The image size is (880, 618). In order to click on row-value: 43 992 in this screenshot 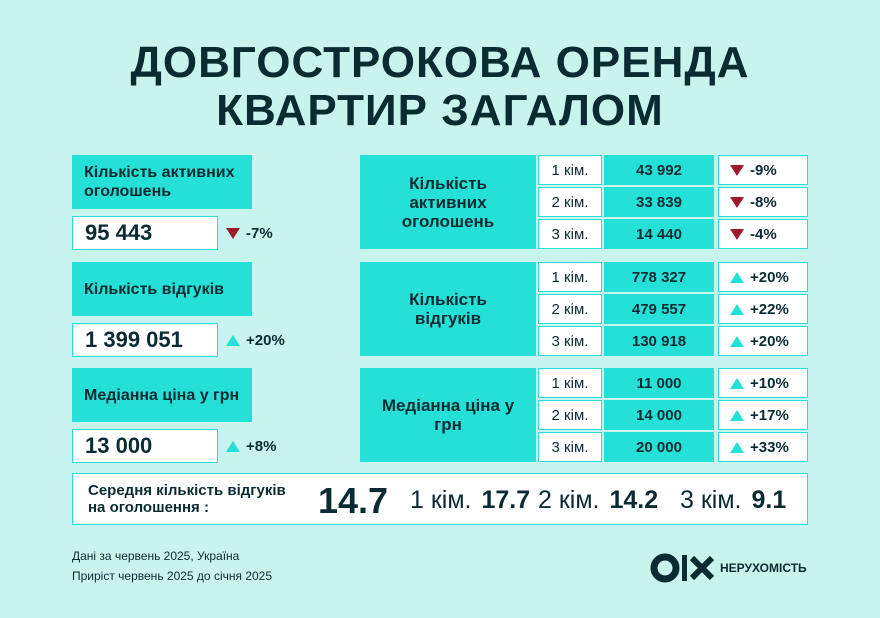, I will do `click(659, 170)`.